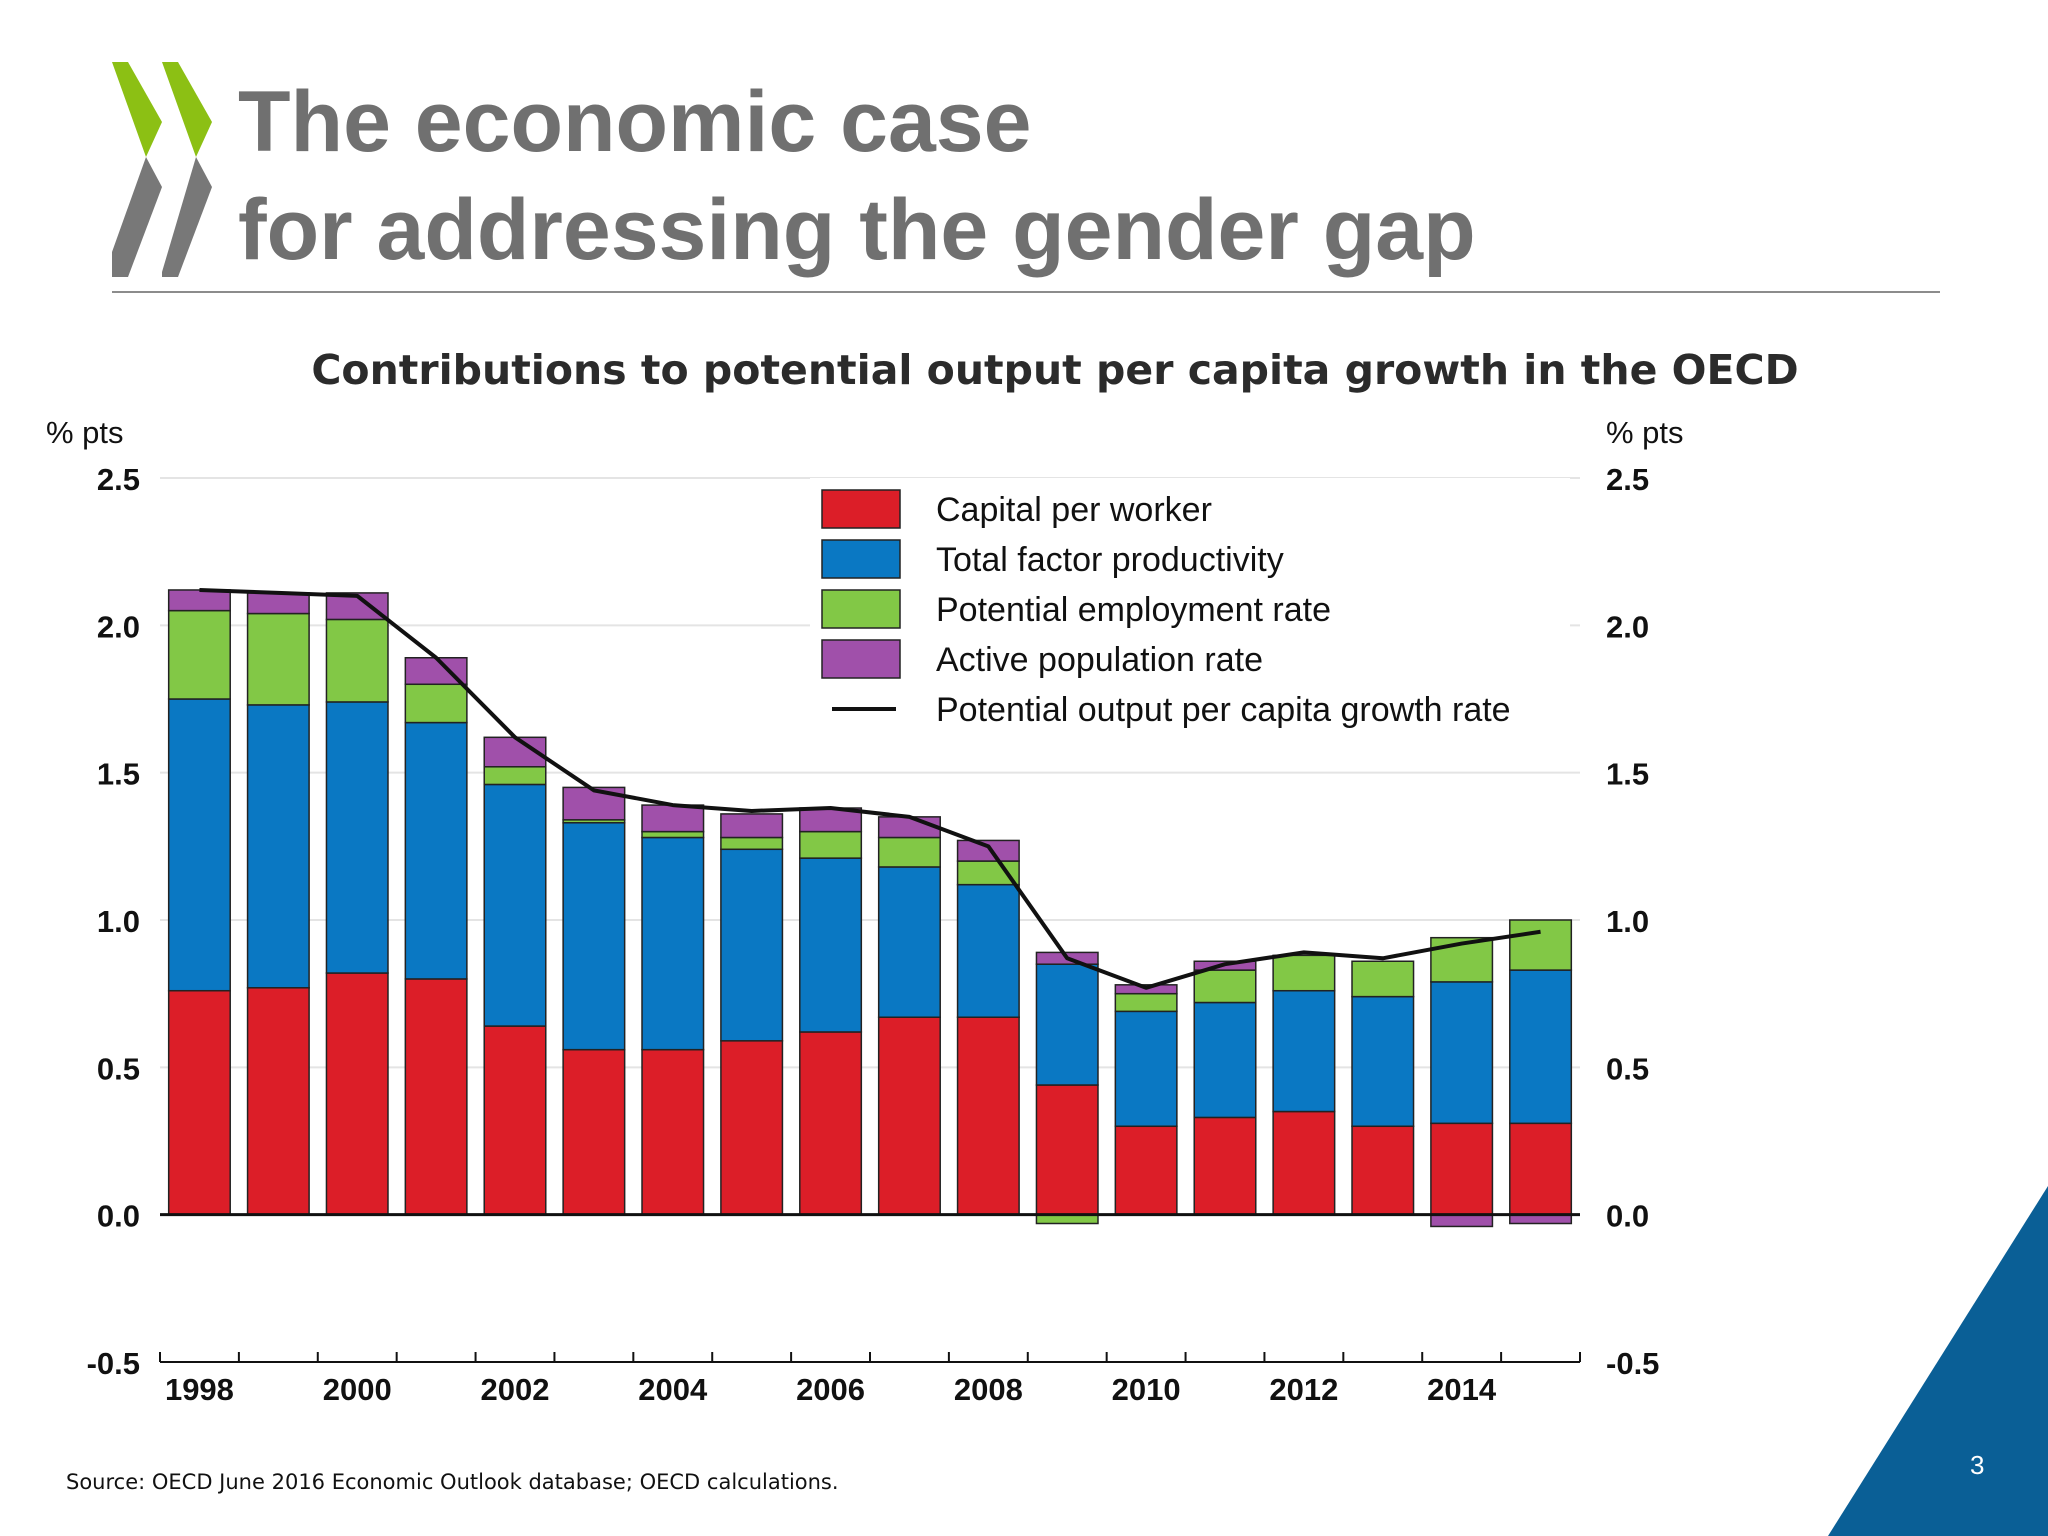 The width and height of the screenshot is (2048, 1536). Describe the element at coordinates (118, 921) in the screenshot. I see `y-tick-label-left: 1.0` at that location.